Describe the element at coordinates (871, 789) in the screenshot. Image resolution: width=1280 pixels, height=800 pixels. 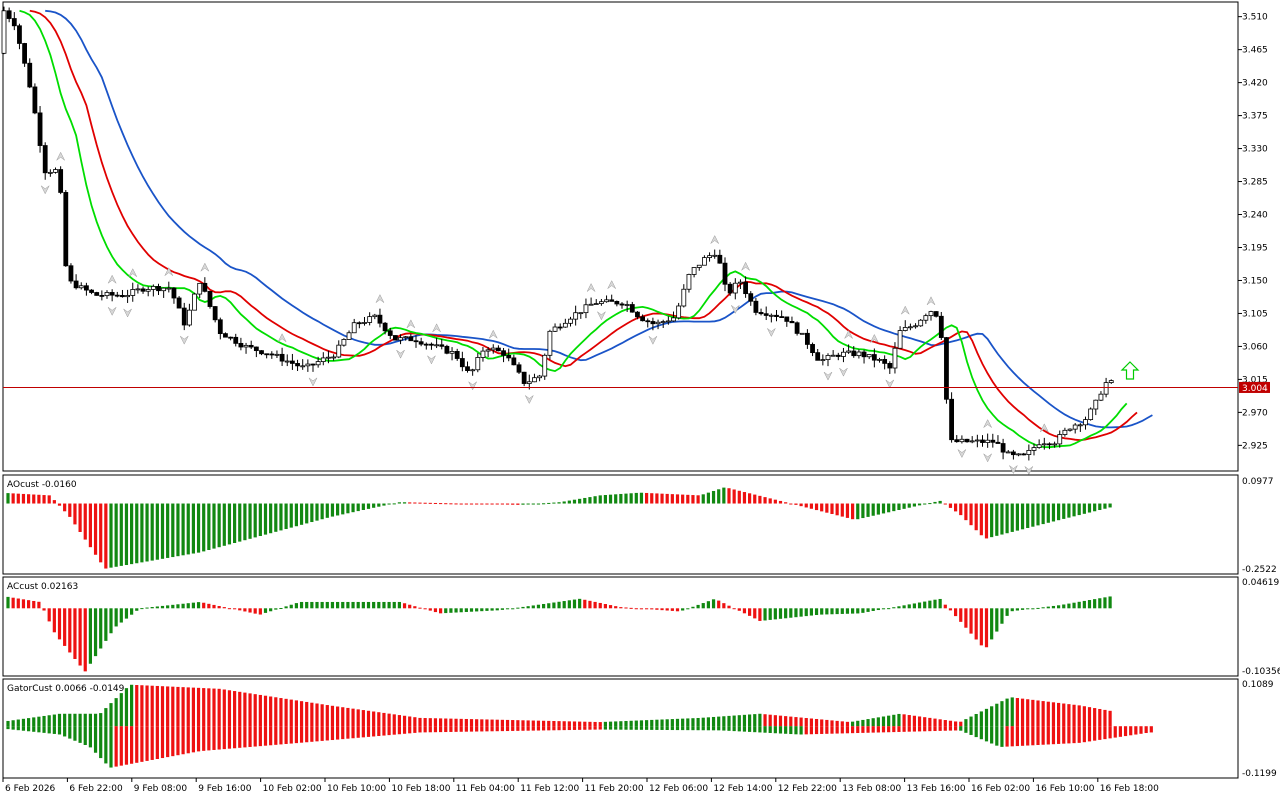
I see `time-tick-label: 13 Feb 08:00` at that location.